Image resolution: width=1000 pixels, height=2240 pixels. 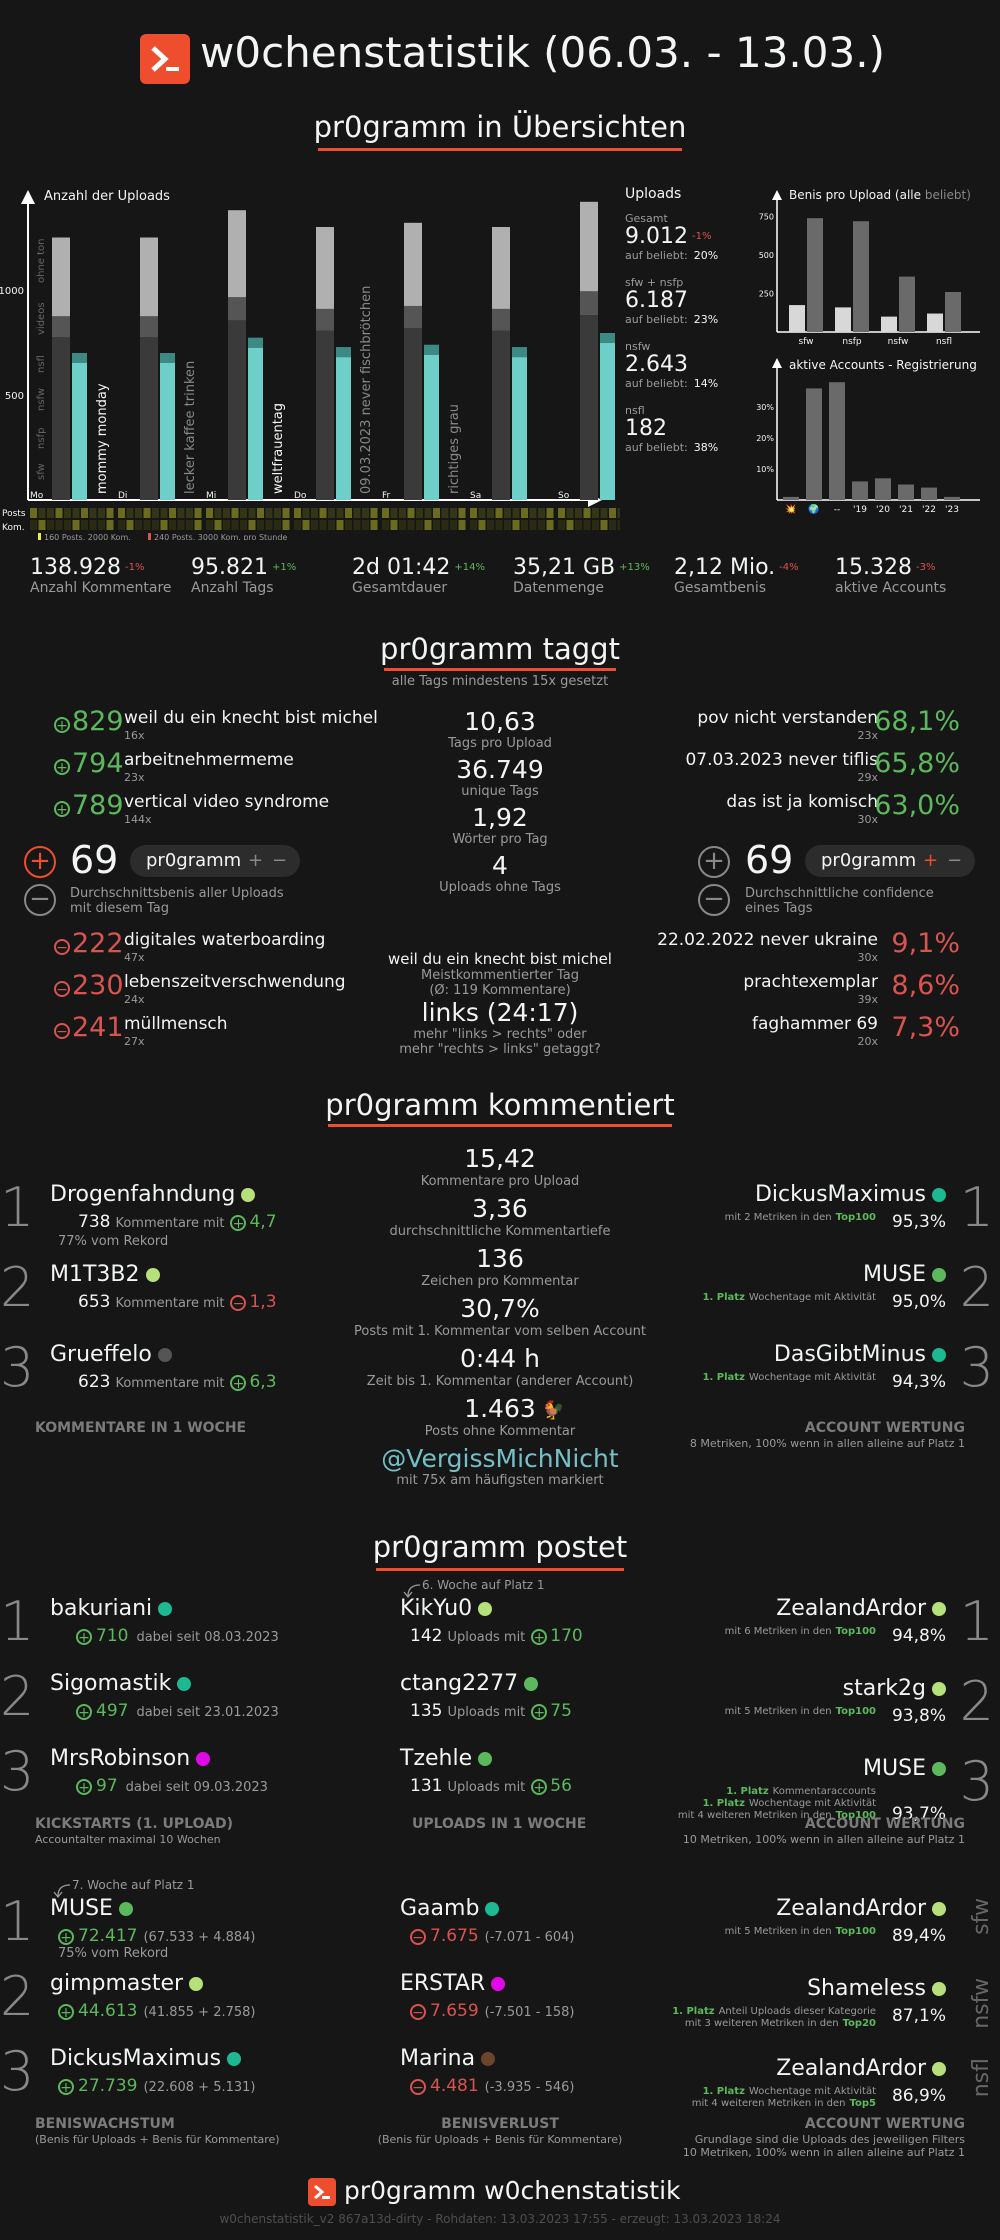 What do you see at coordinates (107, 196) in the screenshot?
I see `chart-title: Anzahl der Uploads` at bounding box center [107, 196].